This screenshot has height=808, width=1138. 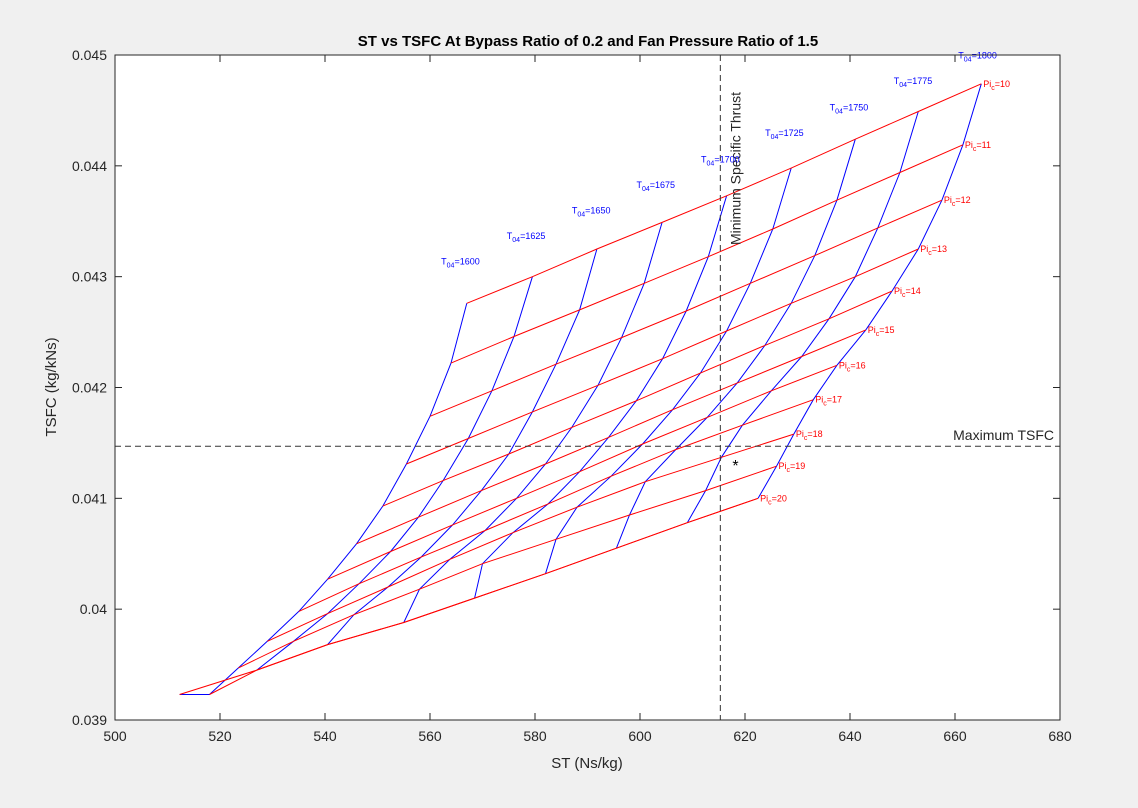 What do you see at coordinates (850, 736) in the screenshot?
I see `x-tick-label-7: 640` at bounding box center [850, 736].